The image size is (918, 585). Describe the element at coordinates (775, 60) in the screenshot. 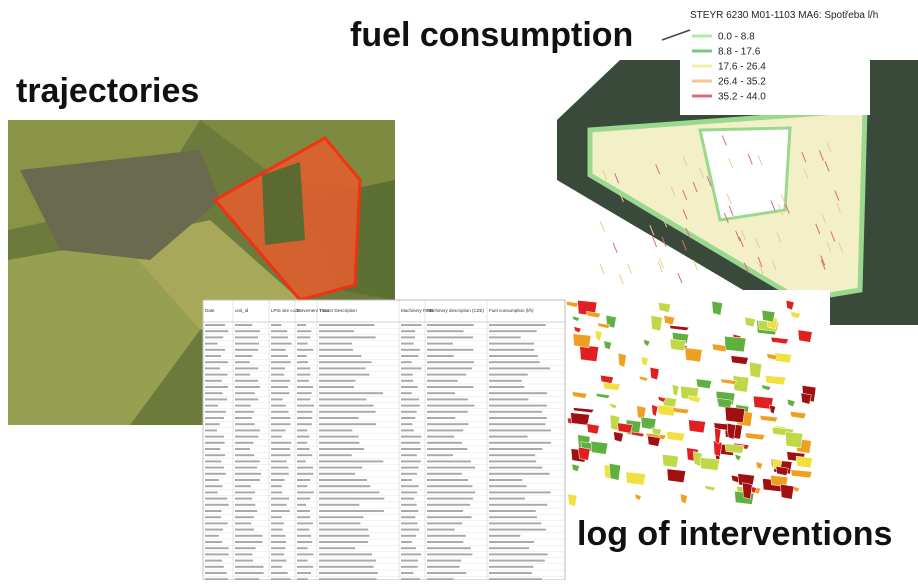

I see `legend-box` at that location.